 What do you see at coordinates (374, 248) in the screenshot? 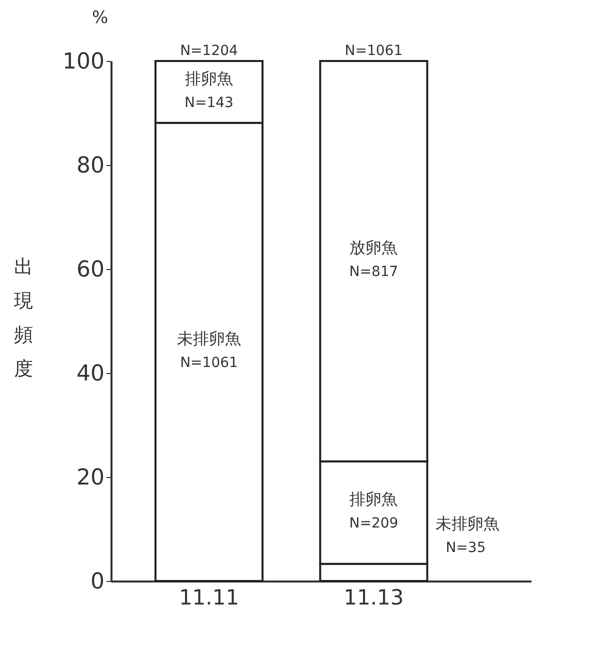
I see `series-label: 放卵魚` at bounding box center [374, 248].